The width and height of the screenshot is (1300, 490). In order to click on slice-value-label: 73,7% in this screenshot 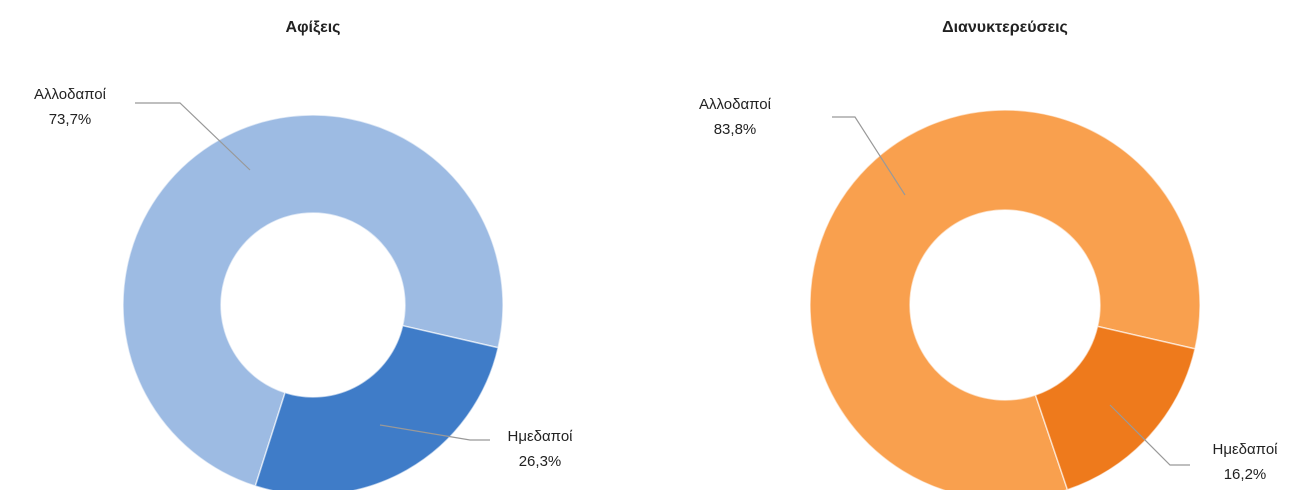, I will do `click(70, 119)`.